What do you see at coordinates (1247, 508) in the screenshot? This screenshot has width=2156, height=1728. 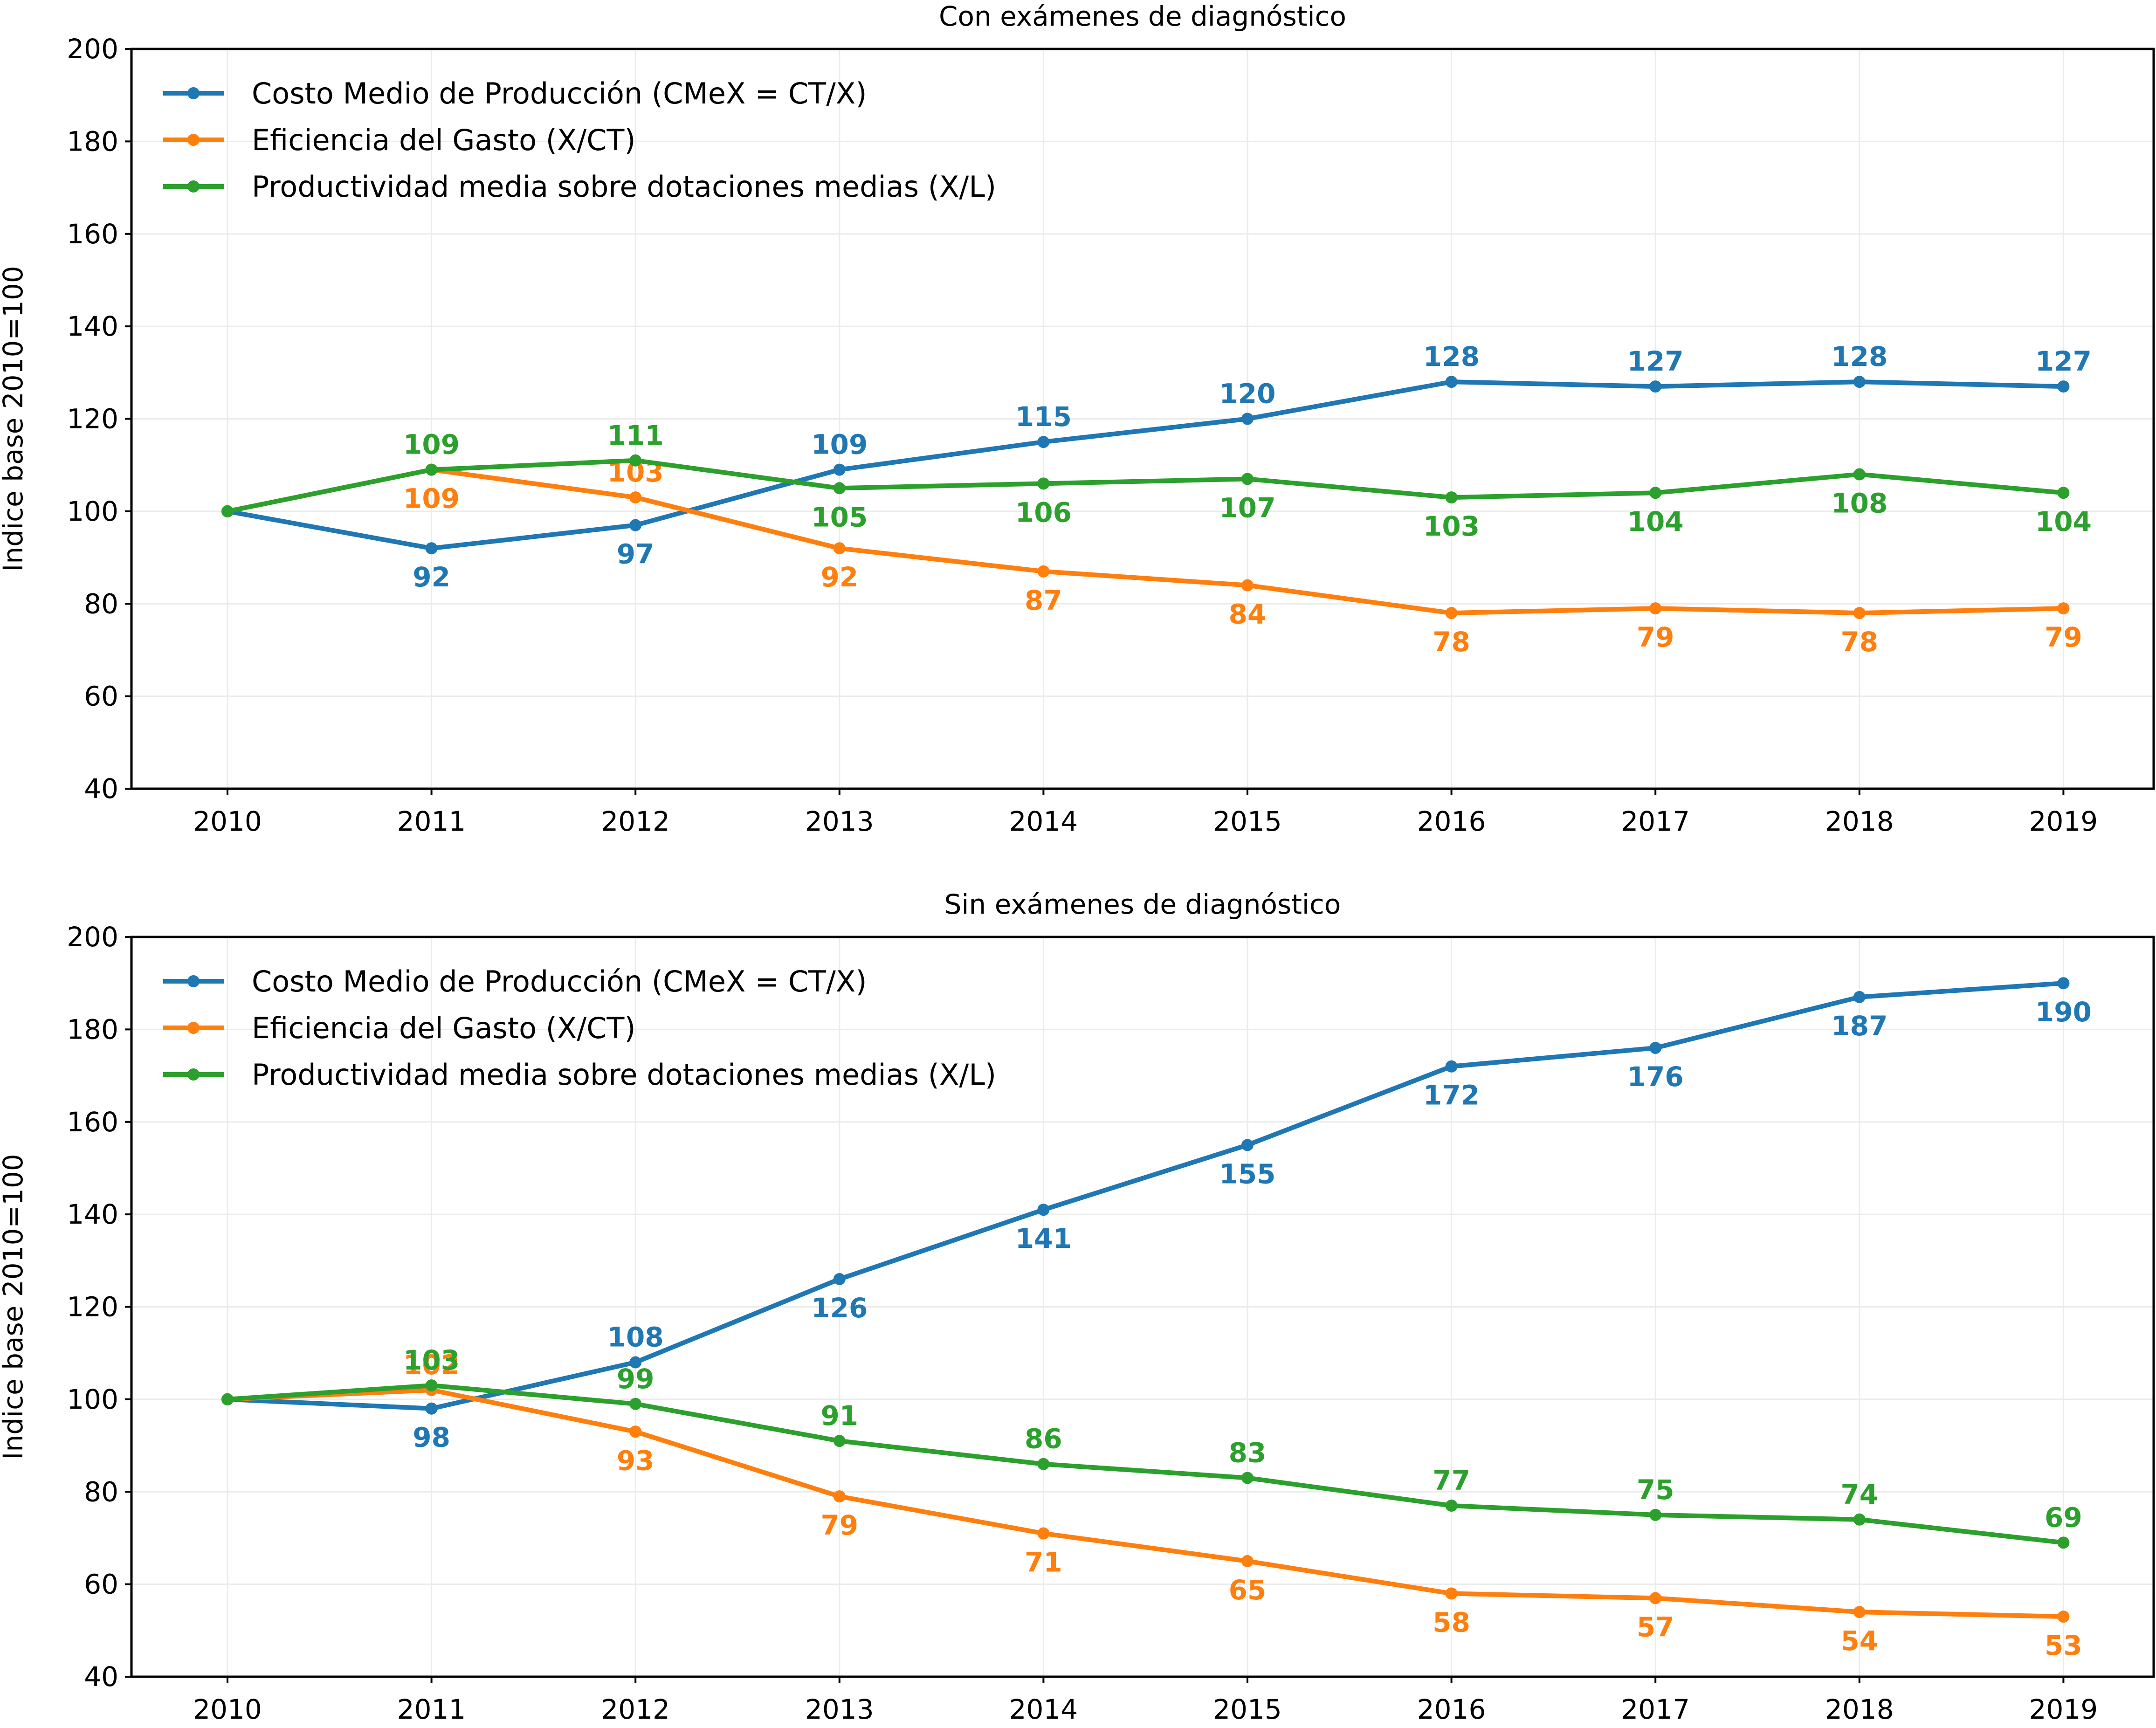 I see `data-label: 107` at bounding box center [1247, 508].